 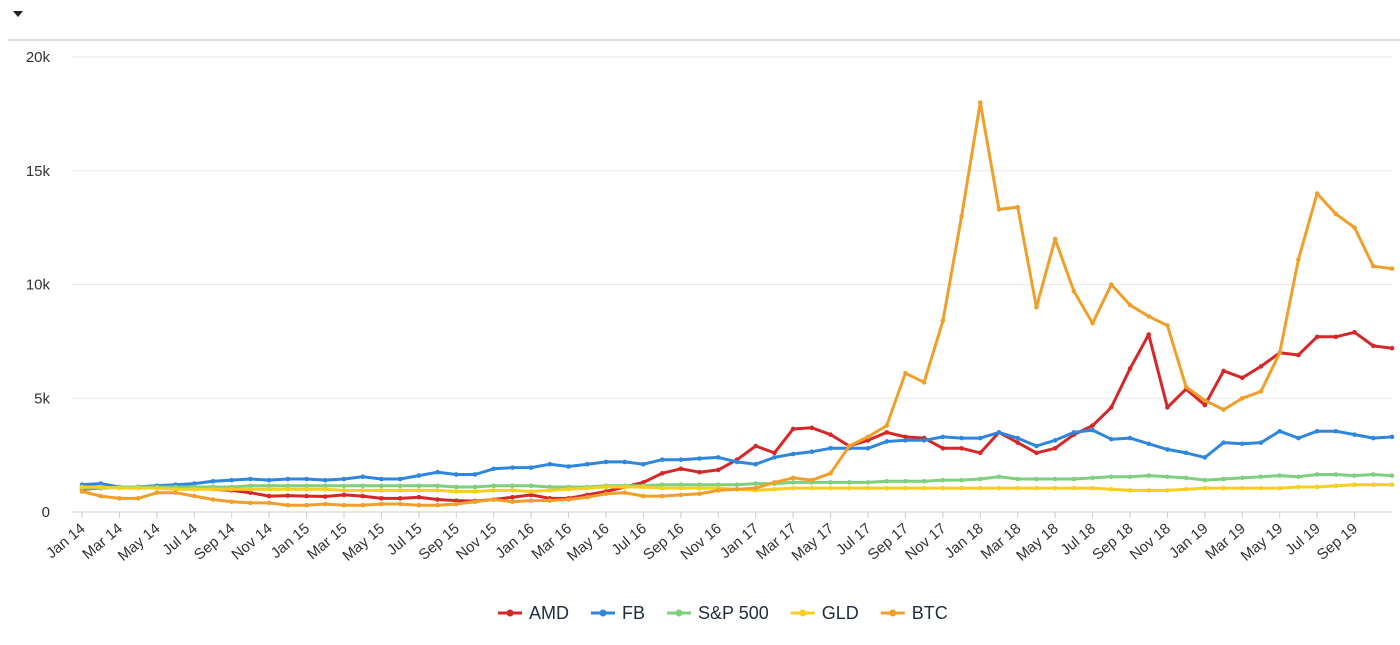 What do you see at coordinates (618, 613) in the screenshot?
I see `legend-item-fb: FB` at bounding box center [618, 613].